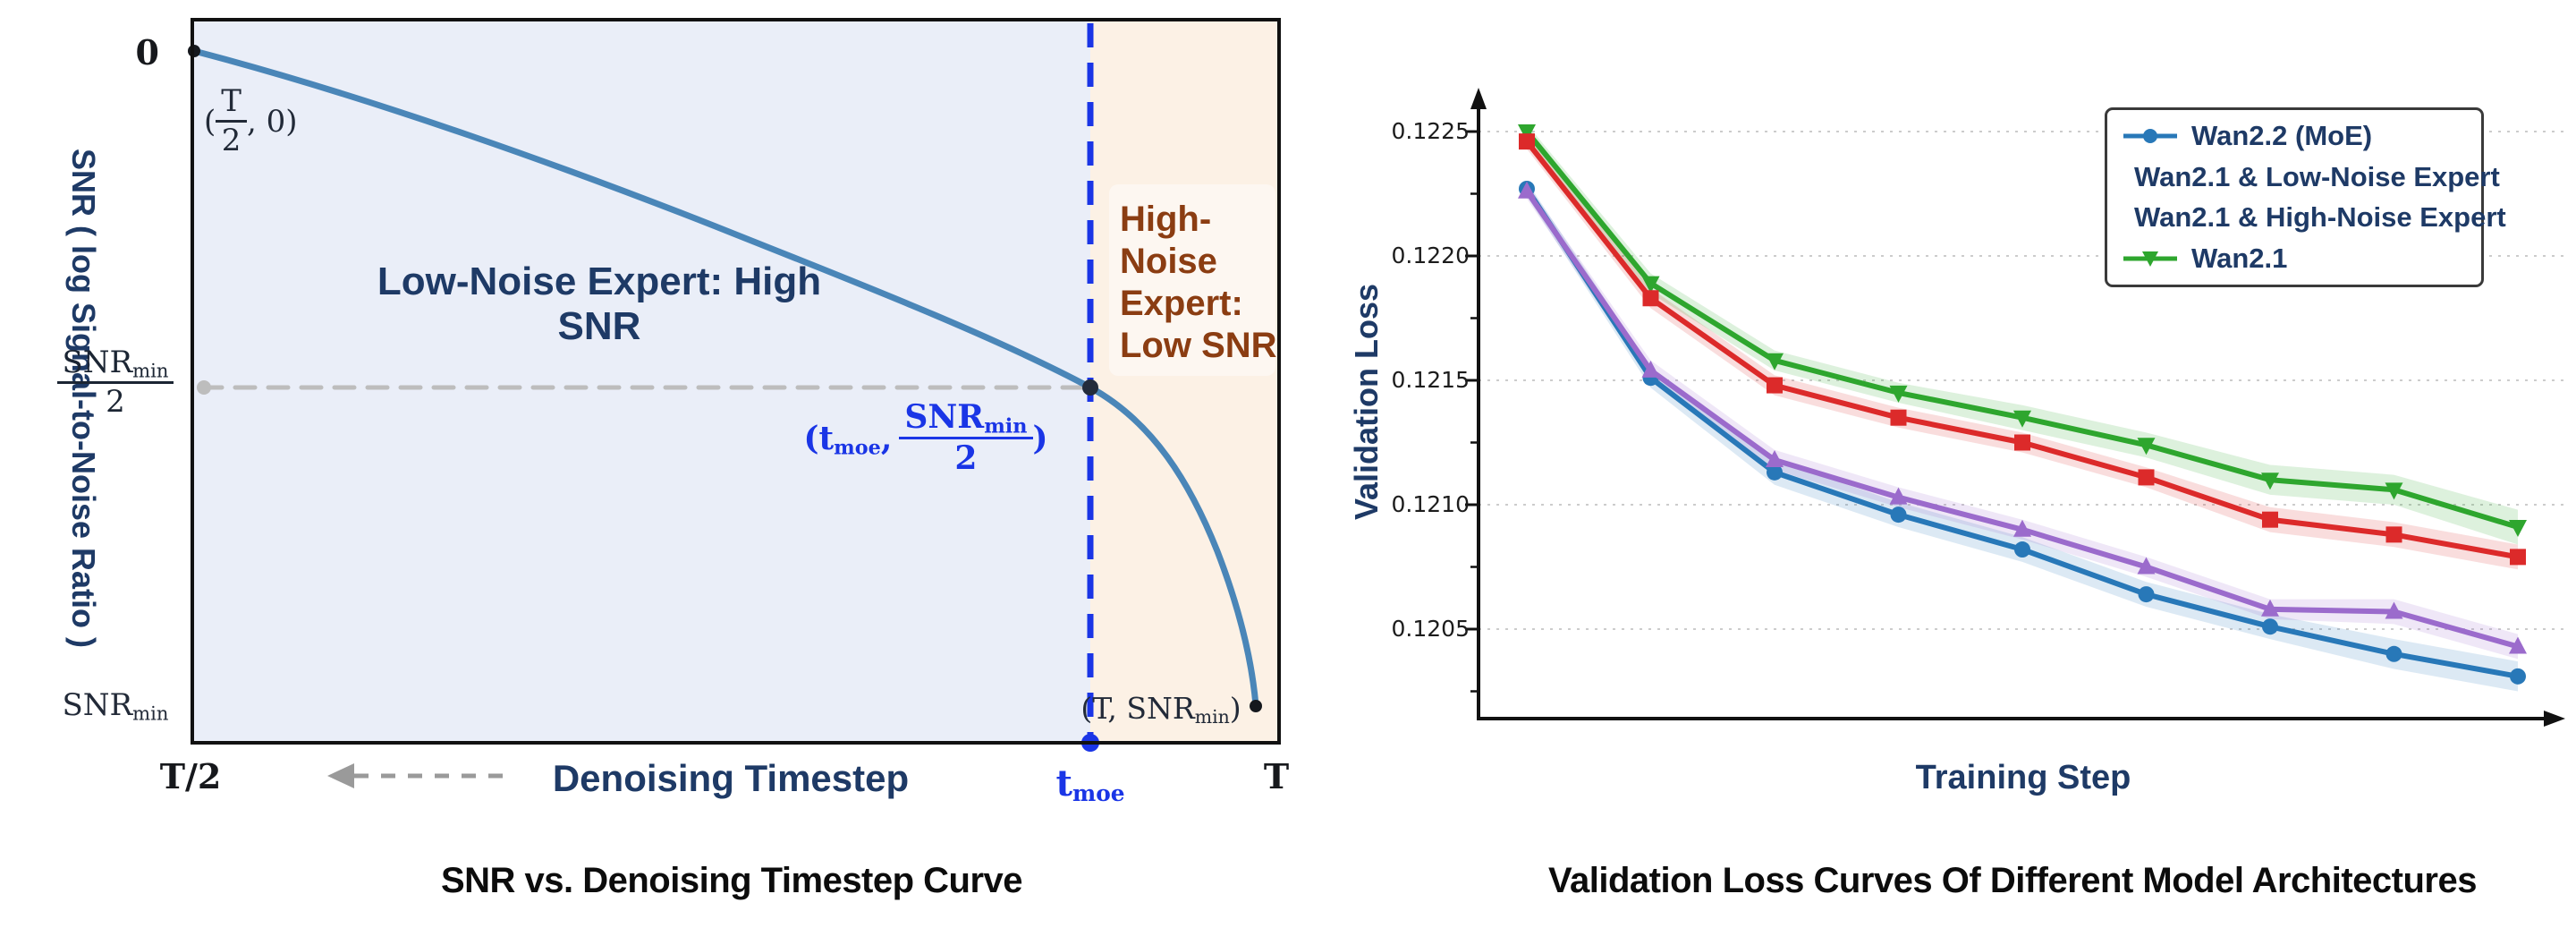 The image size is (2576, 928). Describe the element at coordinates (231, 104) in the screenshot. I see `start-frac-num: T` at that location.